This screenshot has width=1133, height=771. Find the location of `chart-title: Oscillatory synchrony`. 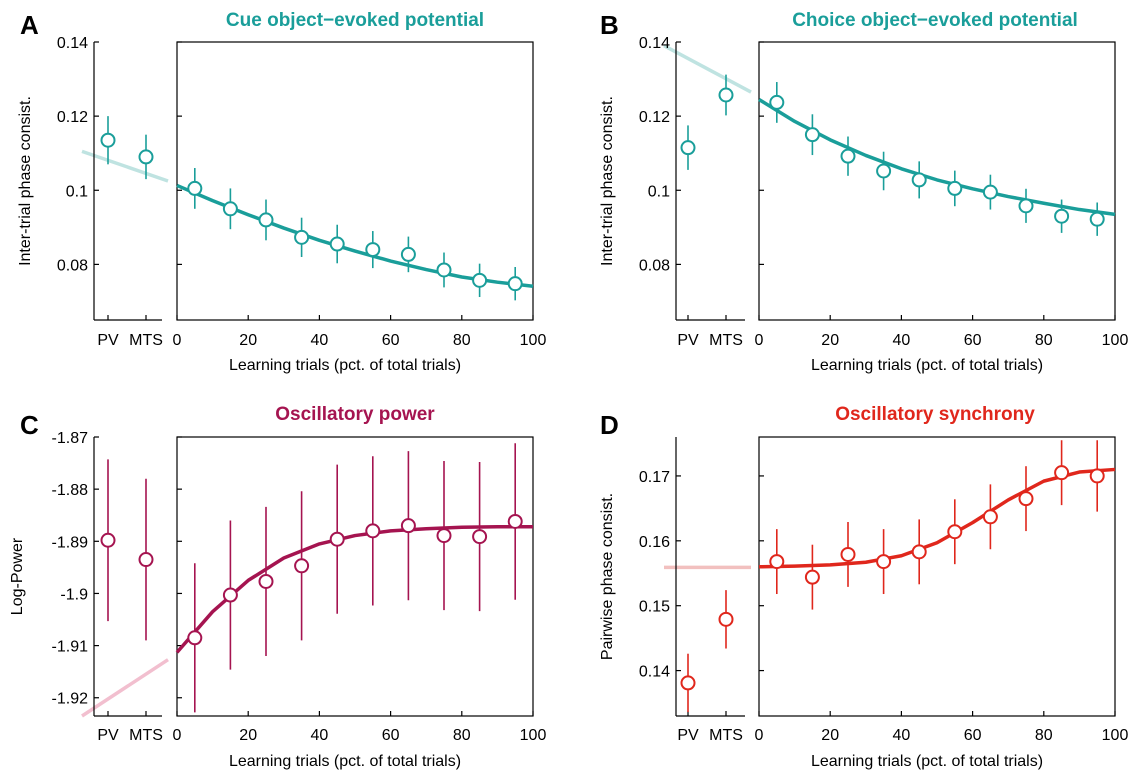

chart-title: Oscillatory synchrony is located at coordinates (935, 414).